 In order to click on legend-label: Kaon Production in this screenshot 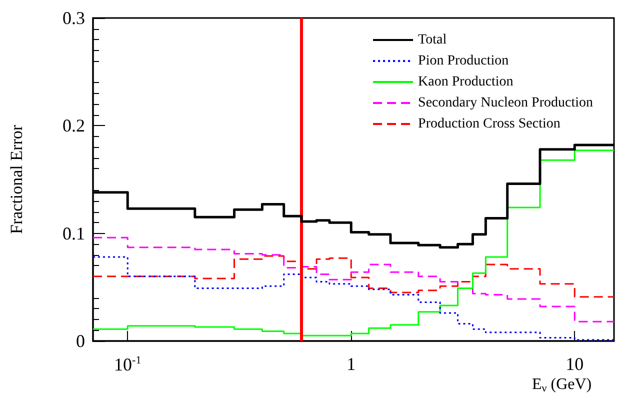, I will do `click(466, 82)`.